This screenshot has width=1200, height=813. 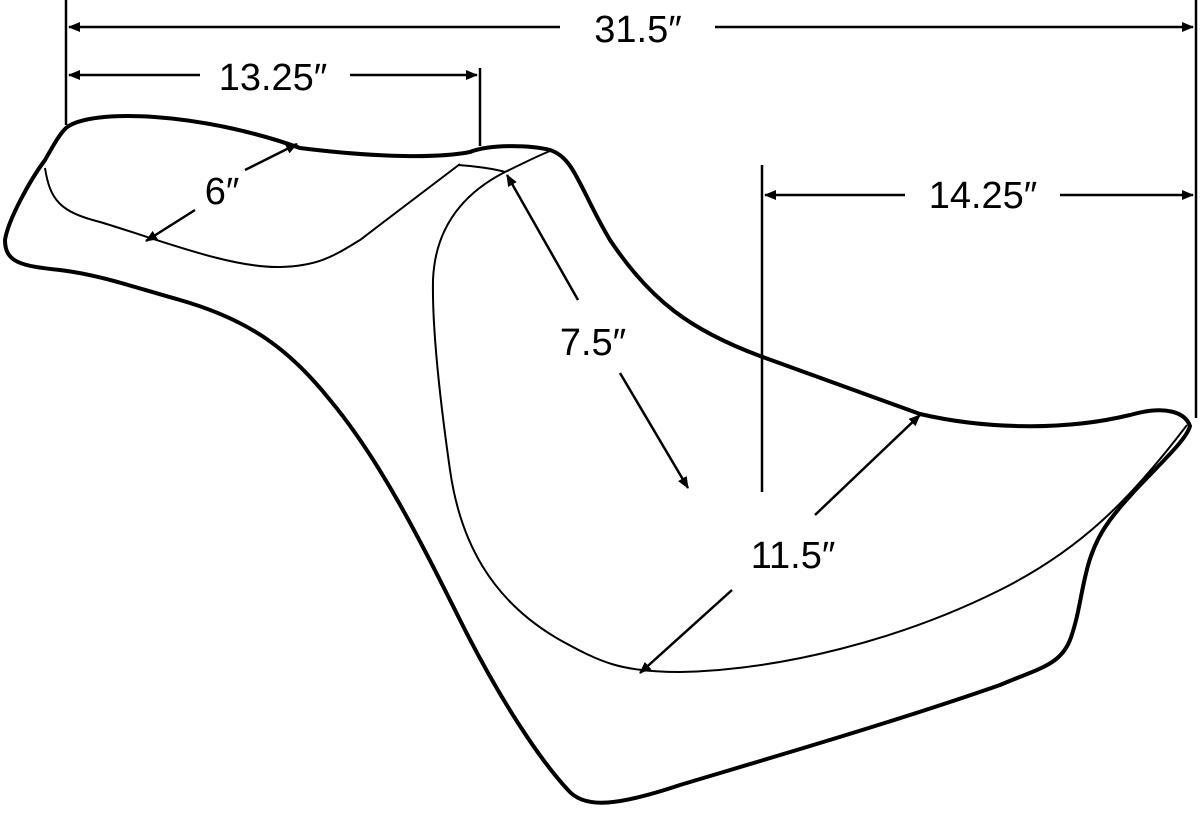 What do you see at coordinates (686, 631) in the screenshot?
I see `front-width-arrow-bottom` at bounding box center [686, 631].